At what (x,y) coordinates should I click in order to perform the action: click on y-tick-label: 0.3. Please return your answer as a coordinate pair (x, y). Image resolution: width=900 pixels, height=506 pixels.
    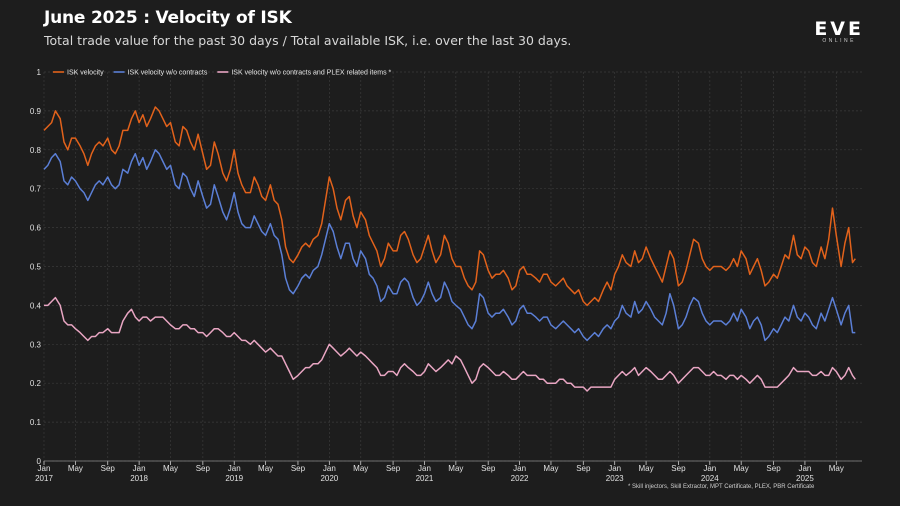
    Looking at the image, I should click on (36, 344).